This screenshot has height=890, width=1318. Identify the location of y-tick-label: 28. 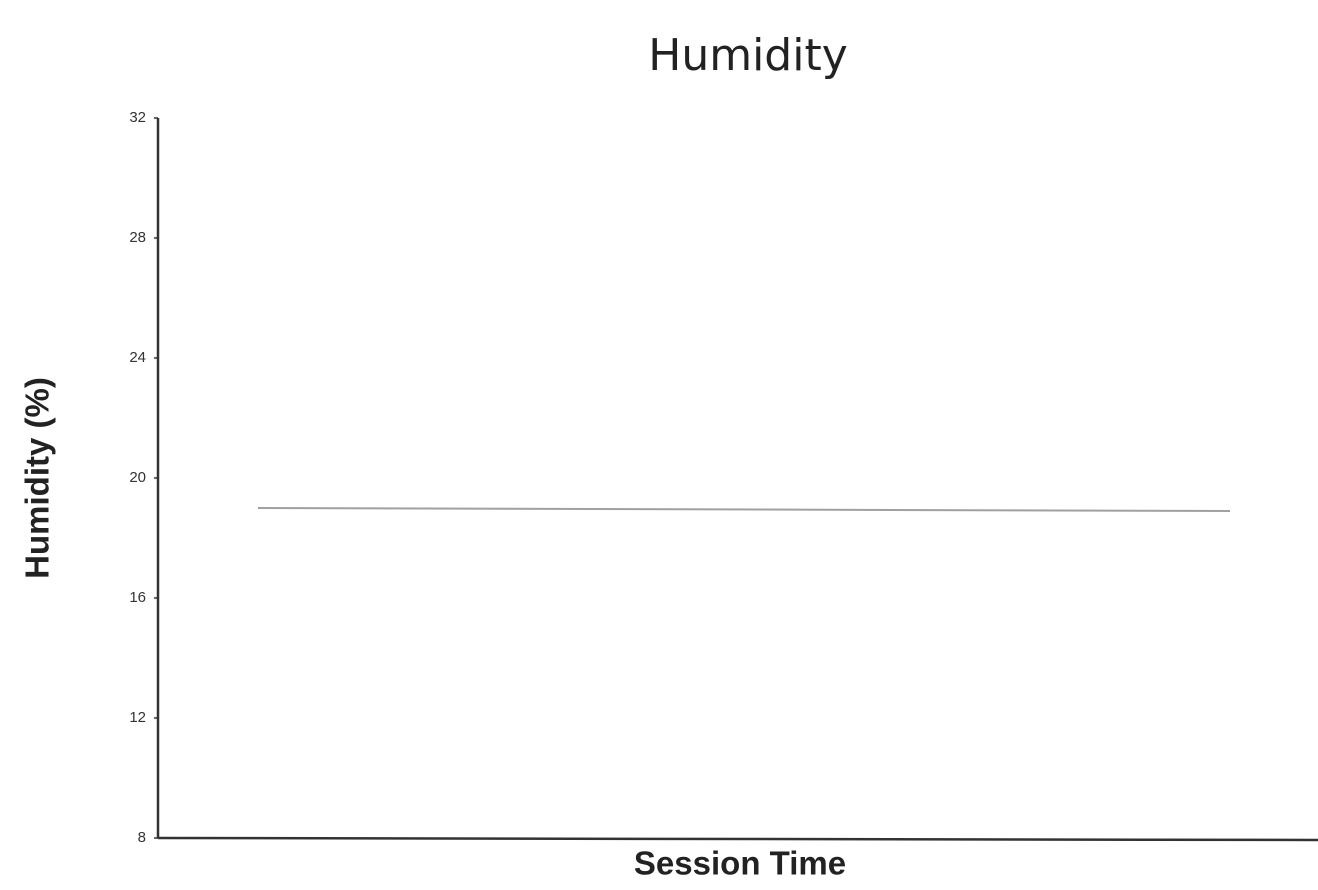
(137, 237).